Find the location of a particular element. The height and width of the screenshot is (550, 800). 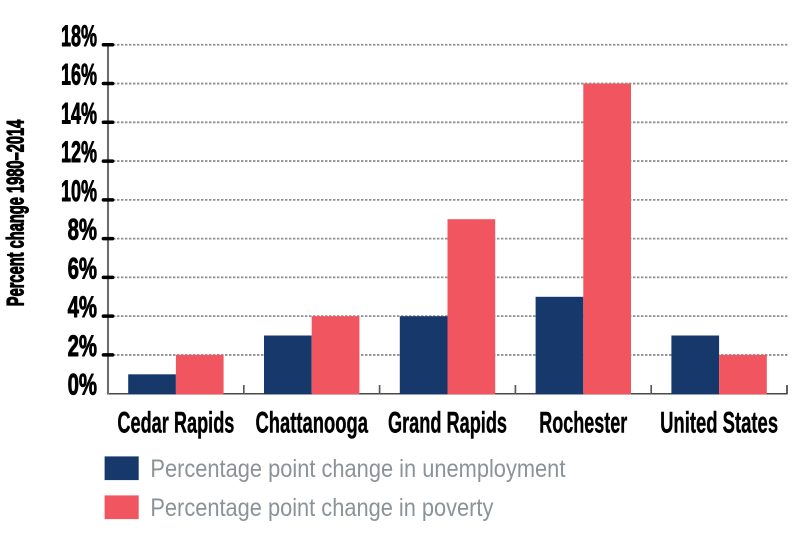

svg-text: 0% is located at coordinates (82, 385).